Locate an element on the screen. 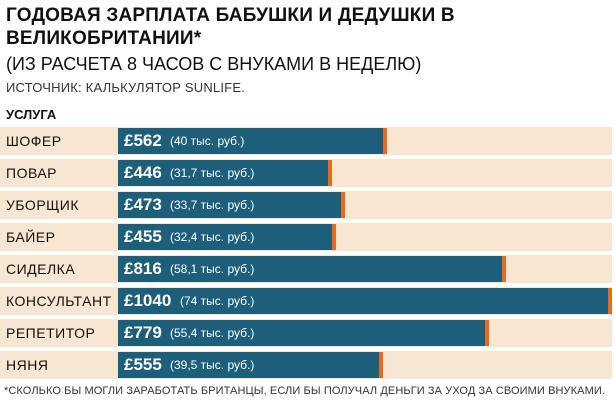 The image size is (616, 408). rub-value-label: (58,1 тыс. руб.) is located at coordinates (212, 269).